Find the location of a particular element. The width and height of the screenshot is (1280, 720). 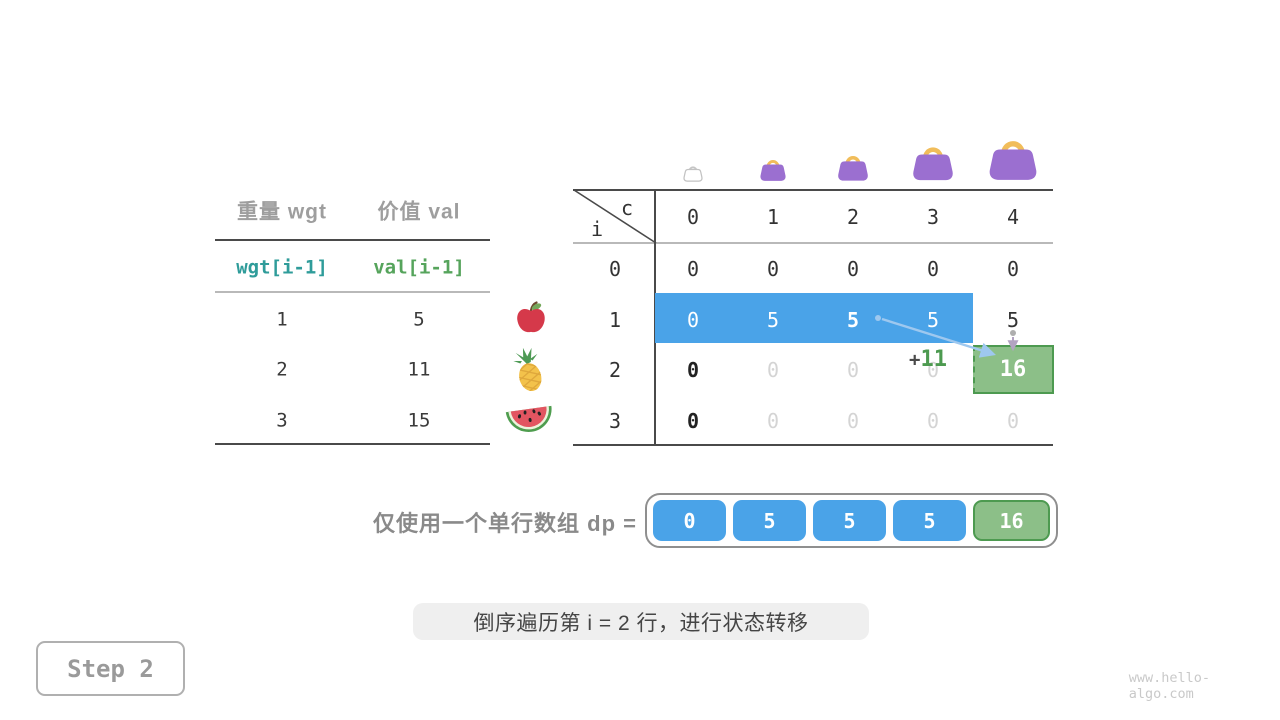

handbag-capacity-2-icon is located at coordinates (853, 165).